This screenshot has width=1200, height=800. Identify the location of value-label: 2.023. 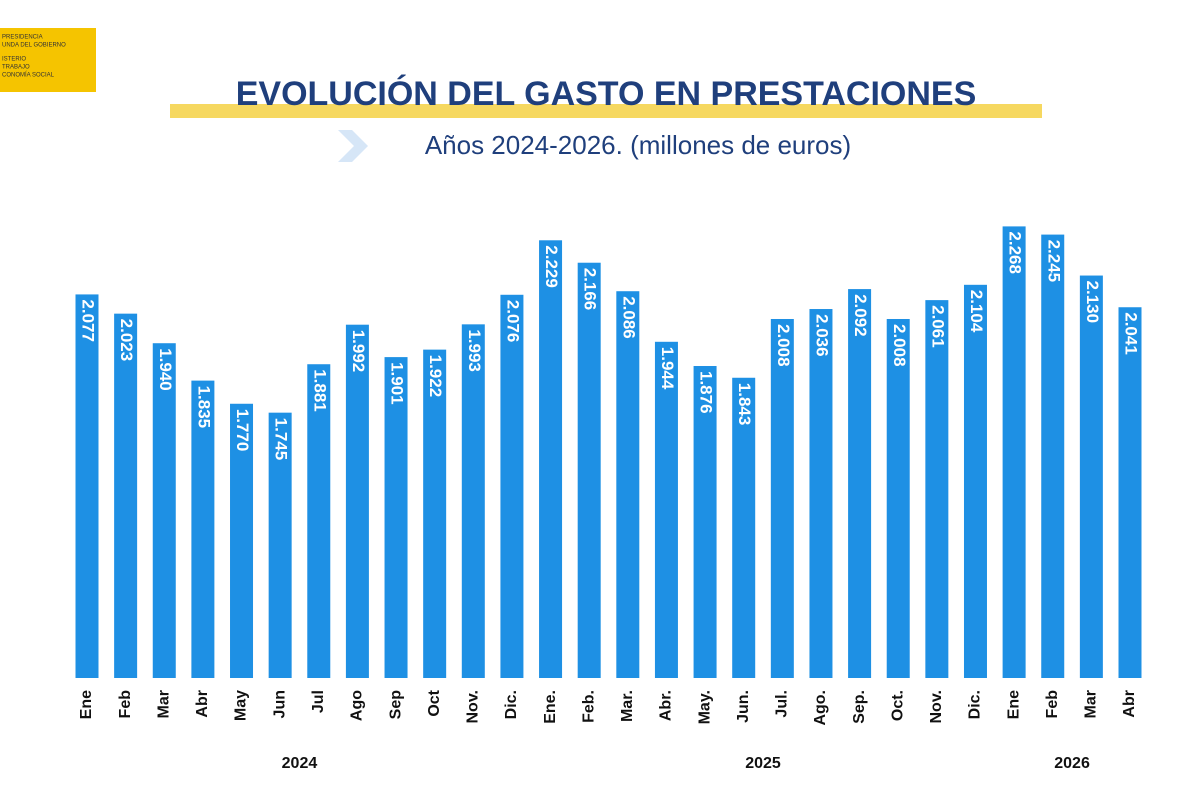
(126, 340).